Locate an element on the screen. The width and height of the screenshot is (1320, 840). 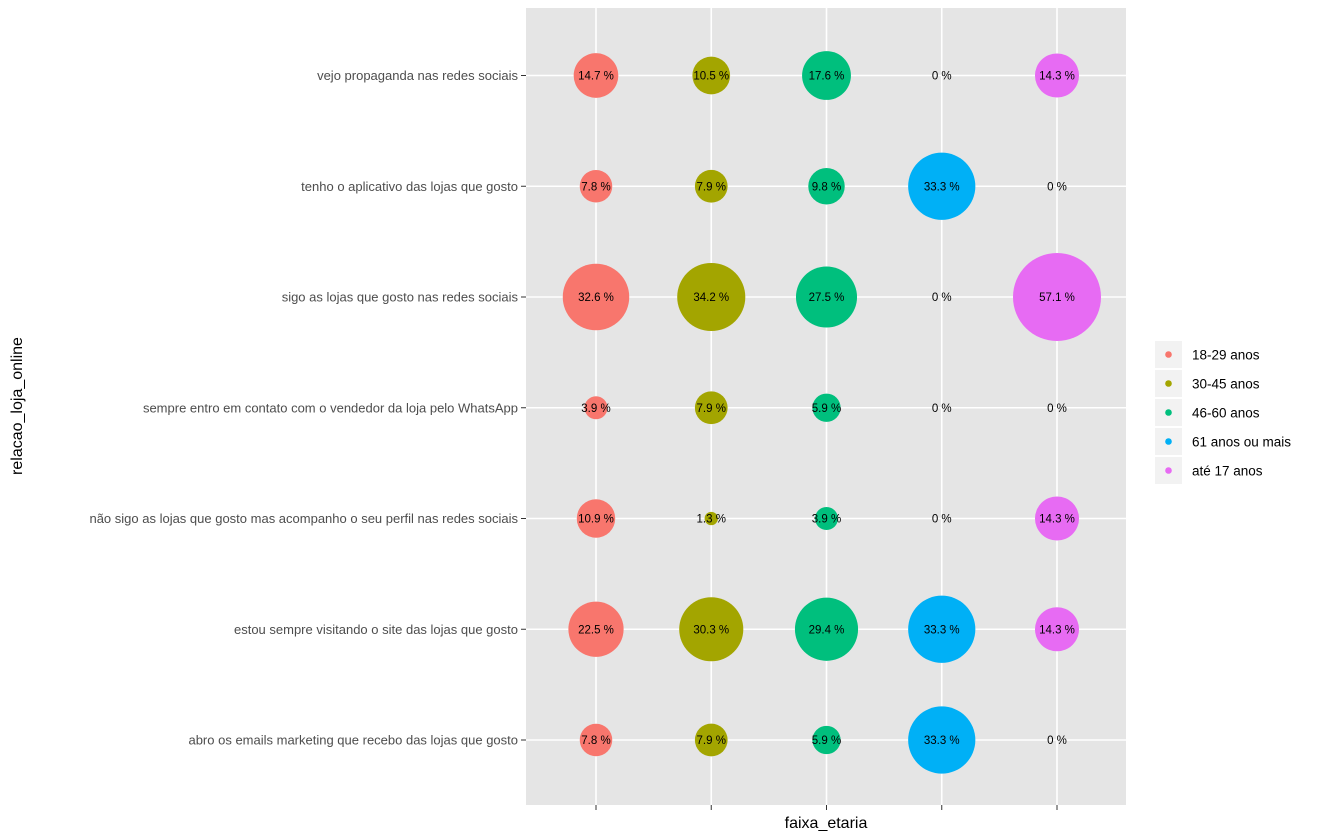
y-axis-title: relacao_loja_online is located at coordinates (17, 406).